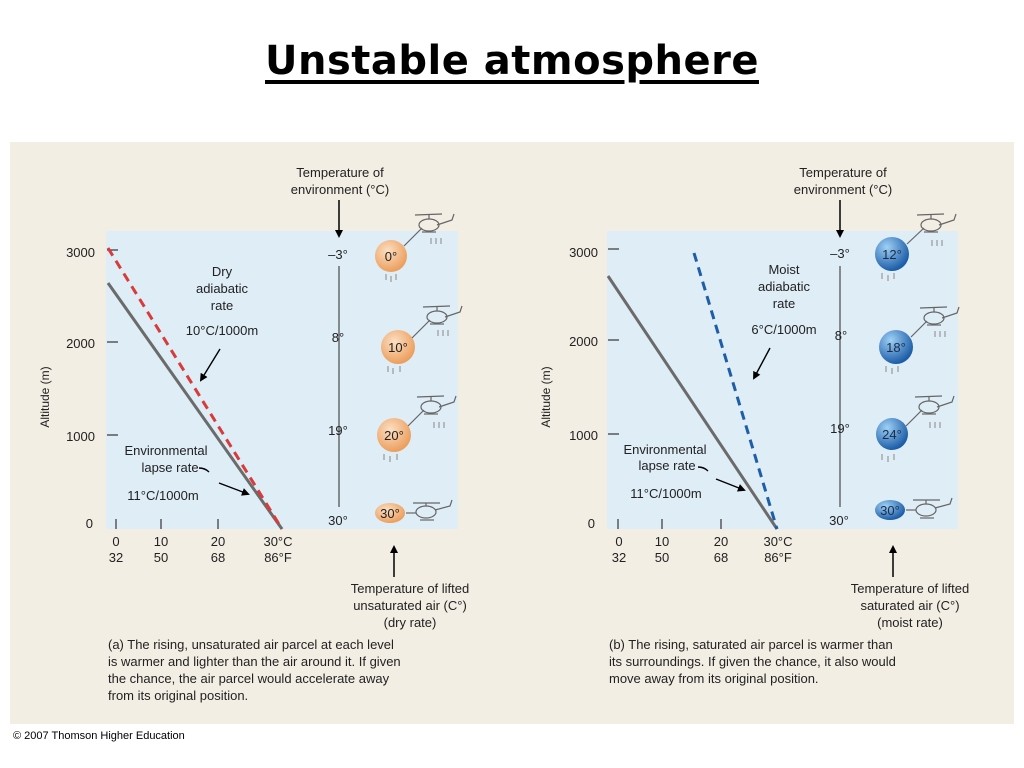  What do you see at coordinates (222, 330) in the screenshot?
I see `panel-a-adiabatic-rate: 10°C/1000m` at bounding box center [222, 330].